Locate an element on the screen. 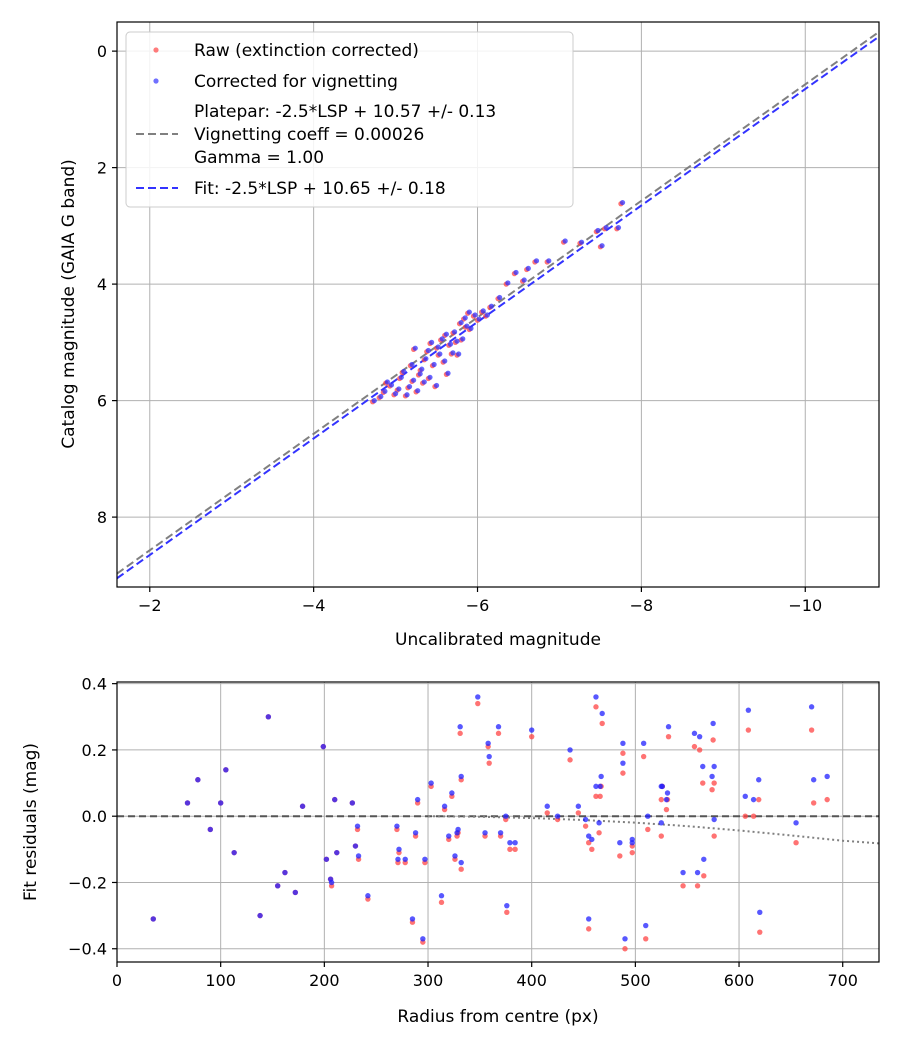 The width and height of the screenshot is (900, 1050). legend-vignetting-label: Vignetting coeff = 0.00026 is located at coordinates (309, 135).